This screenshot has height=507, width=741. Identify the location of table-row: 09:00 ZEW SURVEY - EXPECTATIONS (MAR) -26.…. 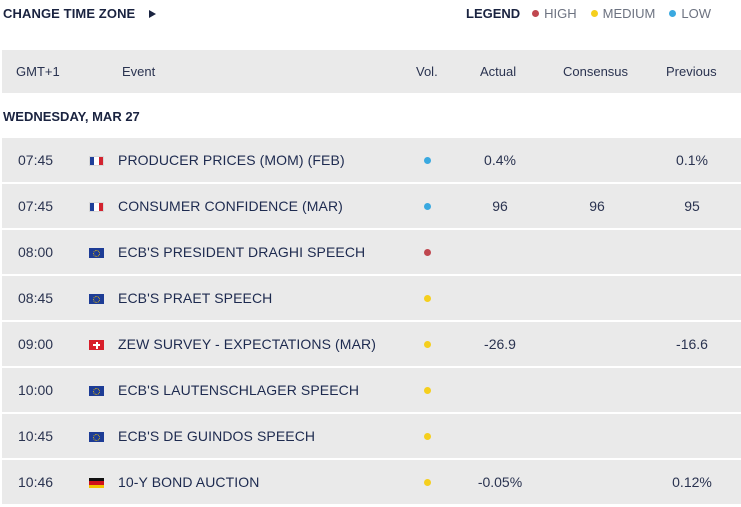
(371, 344).